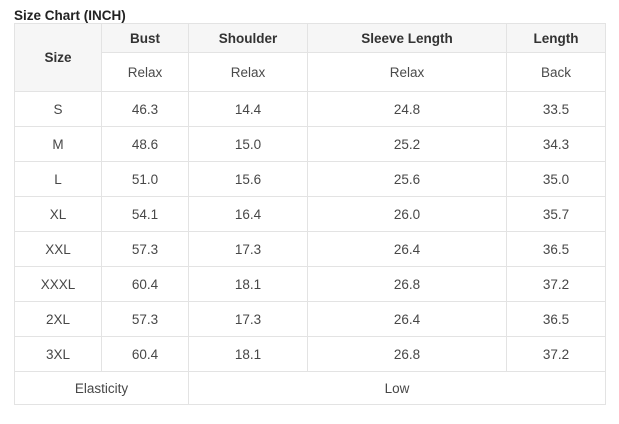 This screenshot has height=424, width=619. I want to click on cell-size: 2XL, so click(58, 319).